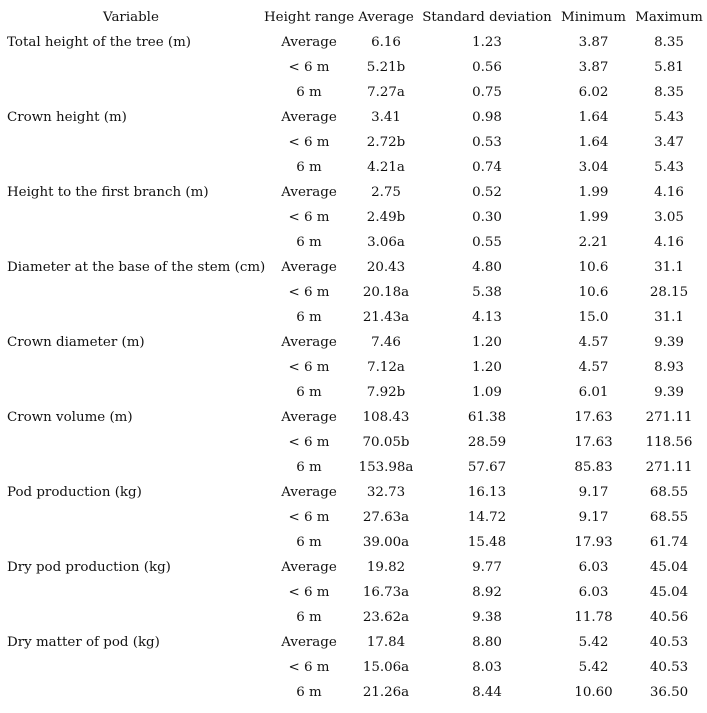 This screenshot has width=707, height=713. I want to click on standard-deviation-cell: 0.74, so click(487, 167).